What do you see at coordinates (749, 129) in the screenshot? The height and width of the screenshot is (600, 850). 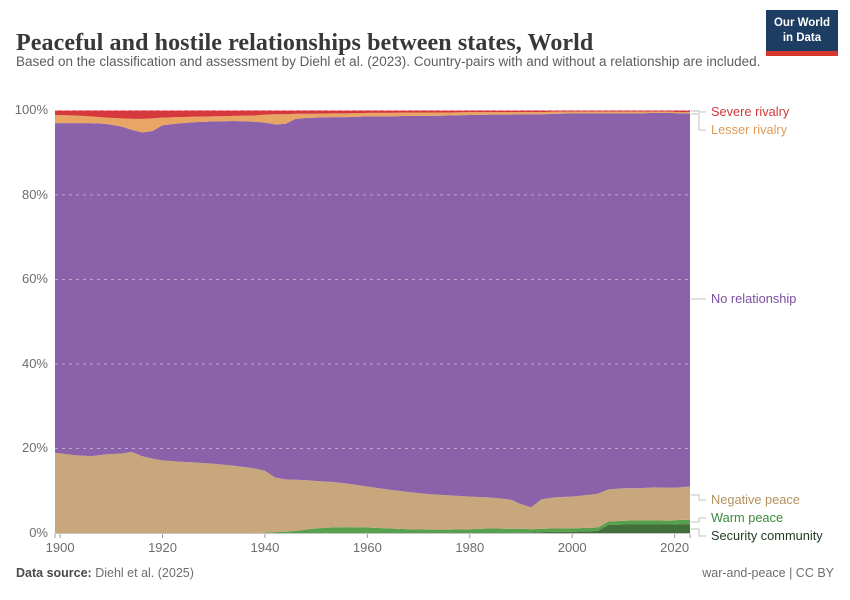 I see `legend-label-lesser-rivalry: Lesser rivalry` at bounding box center [749, 129].